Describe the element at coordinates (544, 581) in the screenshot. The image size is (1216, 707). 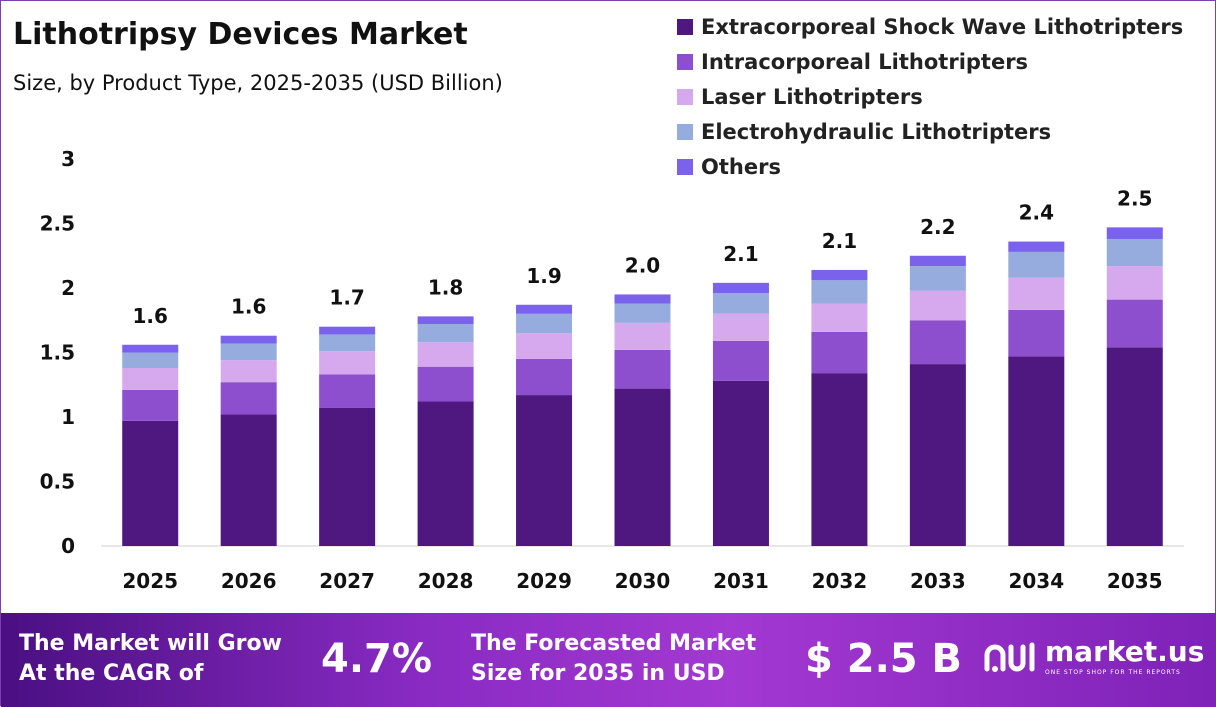
I see `x-tick-label: 2029` at that location.